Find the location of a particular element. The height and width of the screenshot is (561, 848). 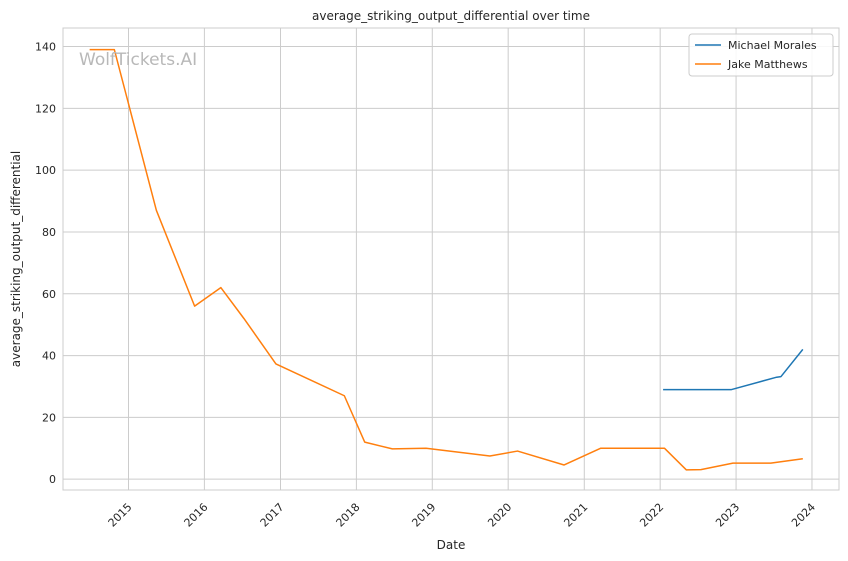

legend-box is located at coordinates (761, 55).